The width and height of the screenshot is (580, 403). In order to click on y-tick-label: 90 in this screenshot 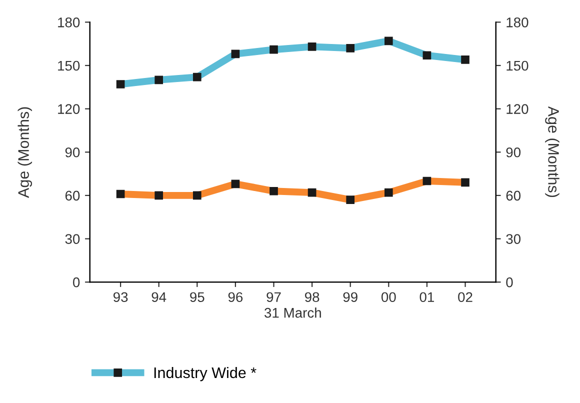, I will do `click(72, 152)`.